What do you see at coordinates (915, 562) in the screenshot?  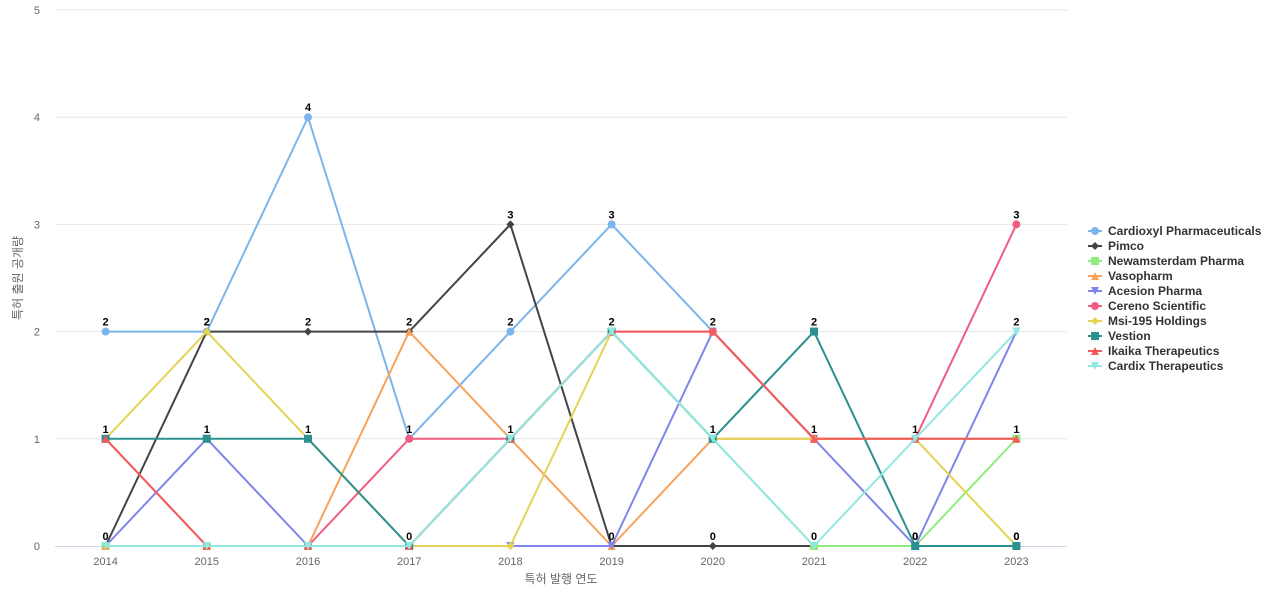 I see `x-tick-label: 2022` at bounding box center [915, 562].